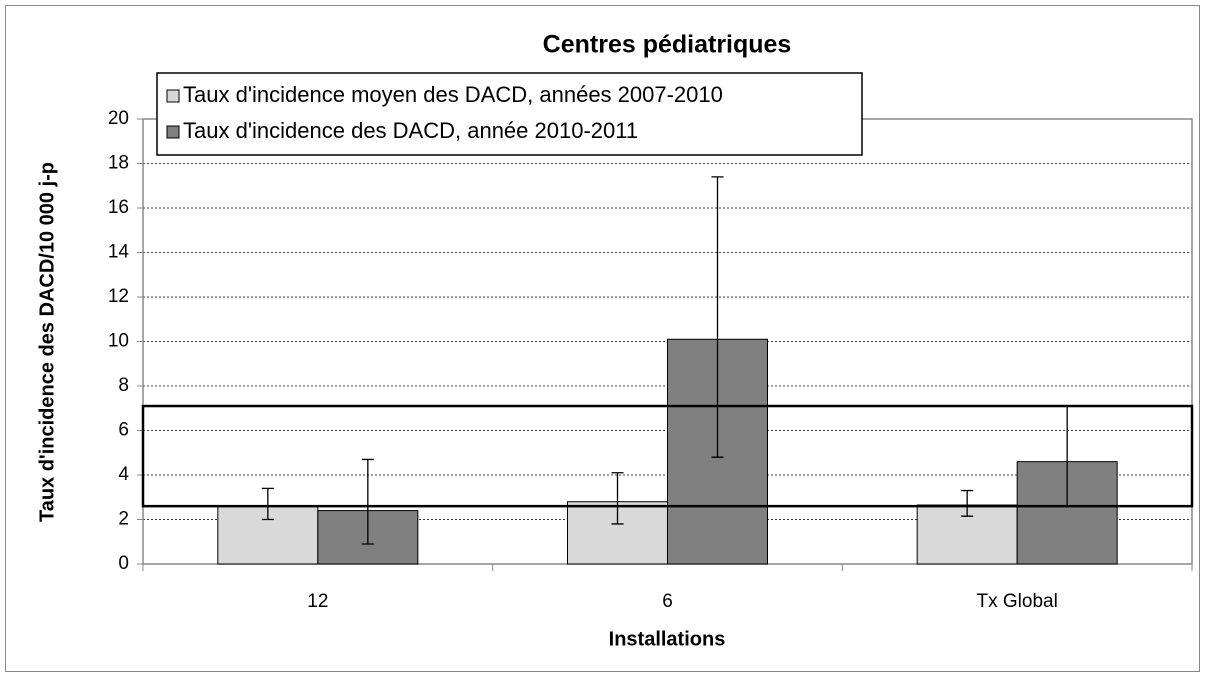  What do you see at coordinates (667, 601) in the screenshot?
I see `x-tick-label: 6` at bounding box center [667, 601].